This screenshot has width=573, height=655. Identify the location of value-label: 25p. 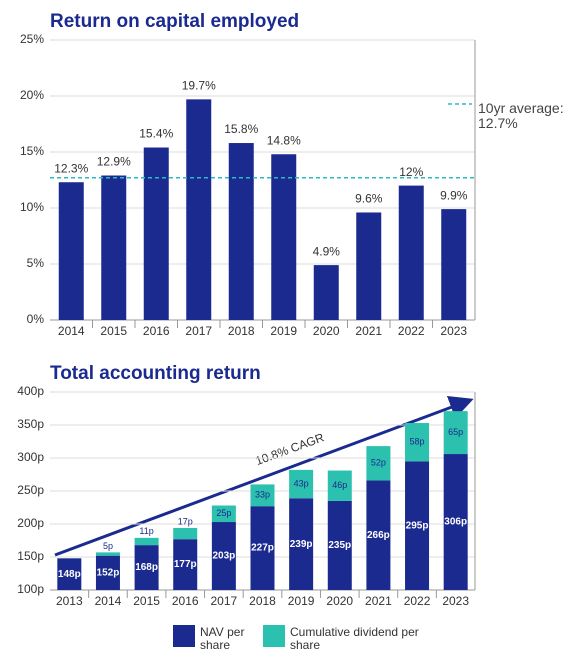
(223, 513).